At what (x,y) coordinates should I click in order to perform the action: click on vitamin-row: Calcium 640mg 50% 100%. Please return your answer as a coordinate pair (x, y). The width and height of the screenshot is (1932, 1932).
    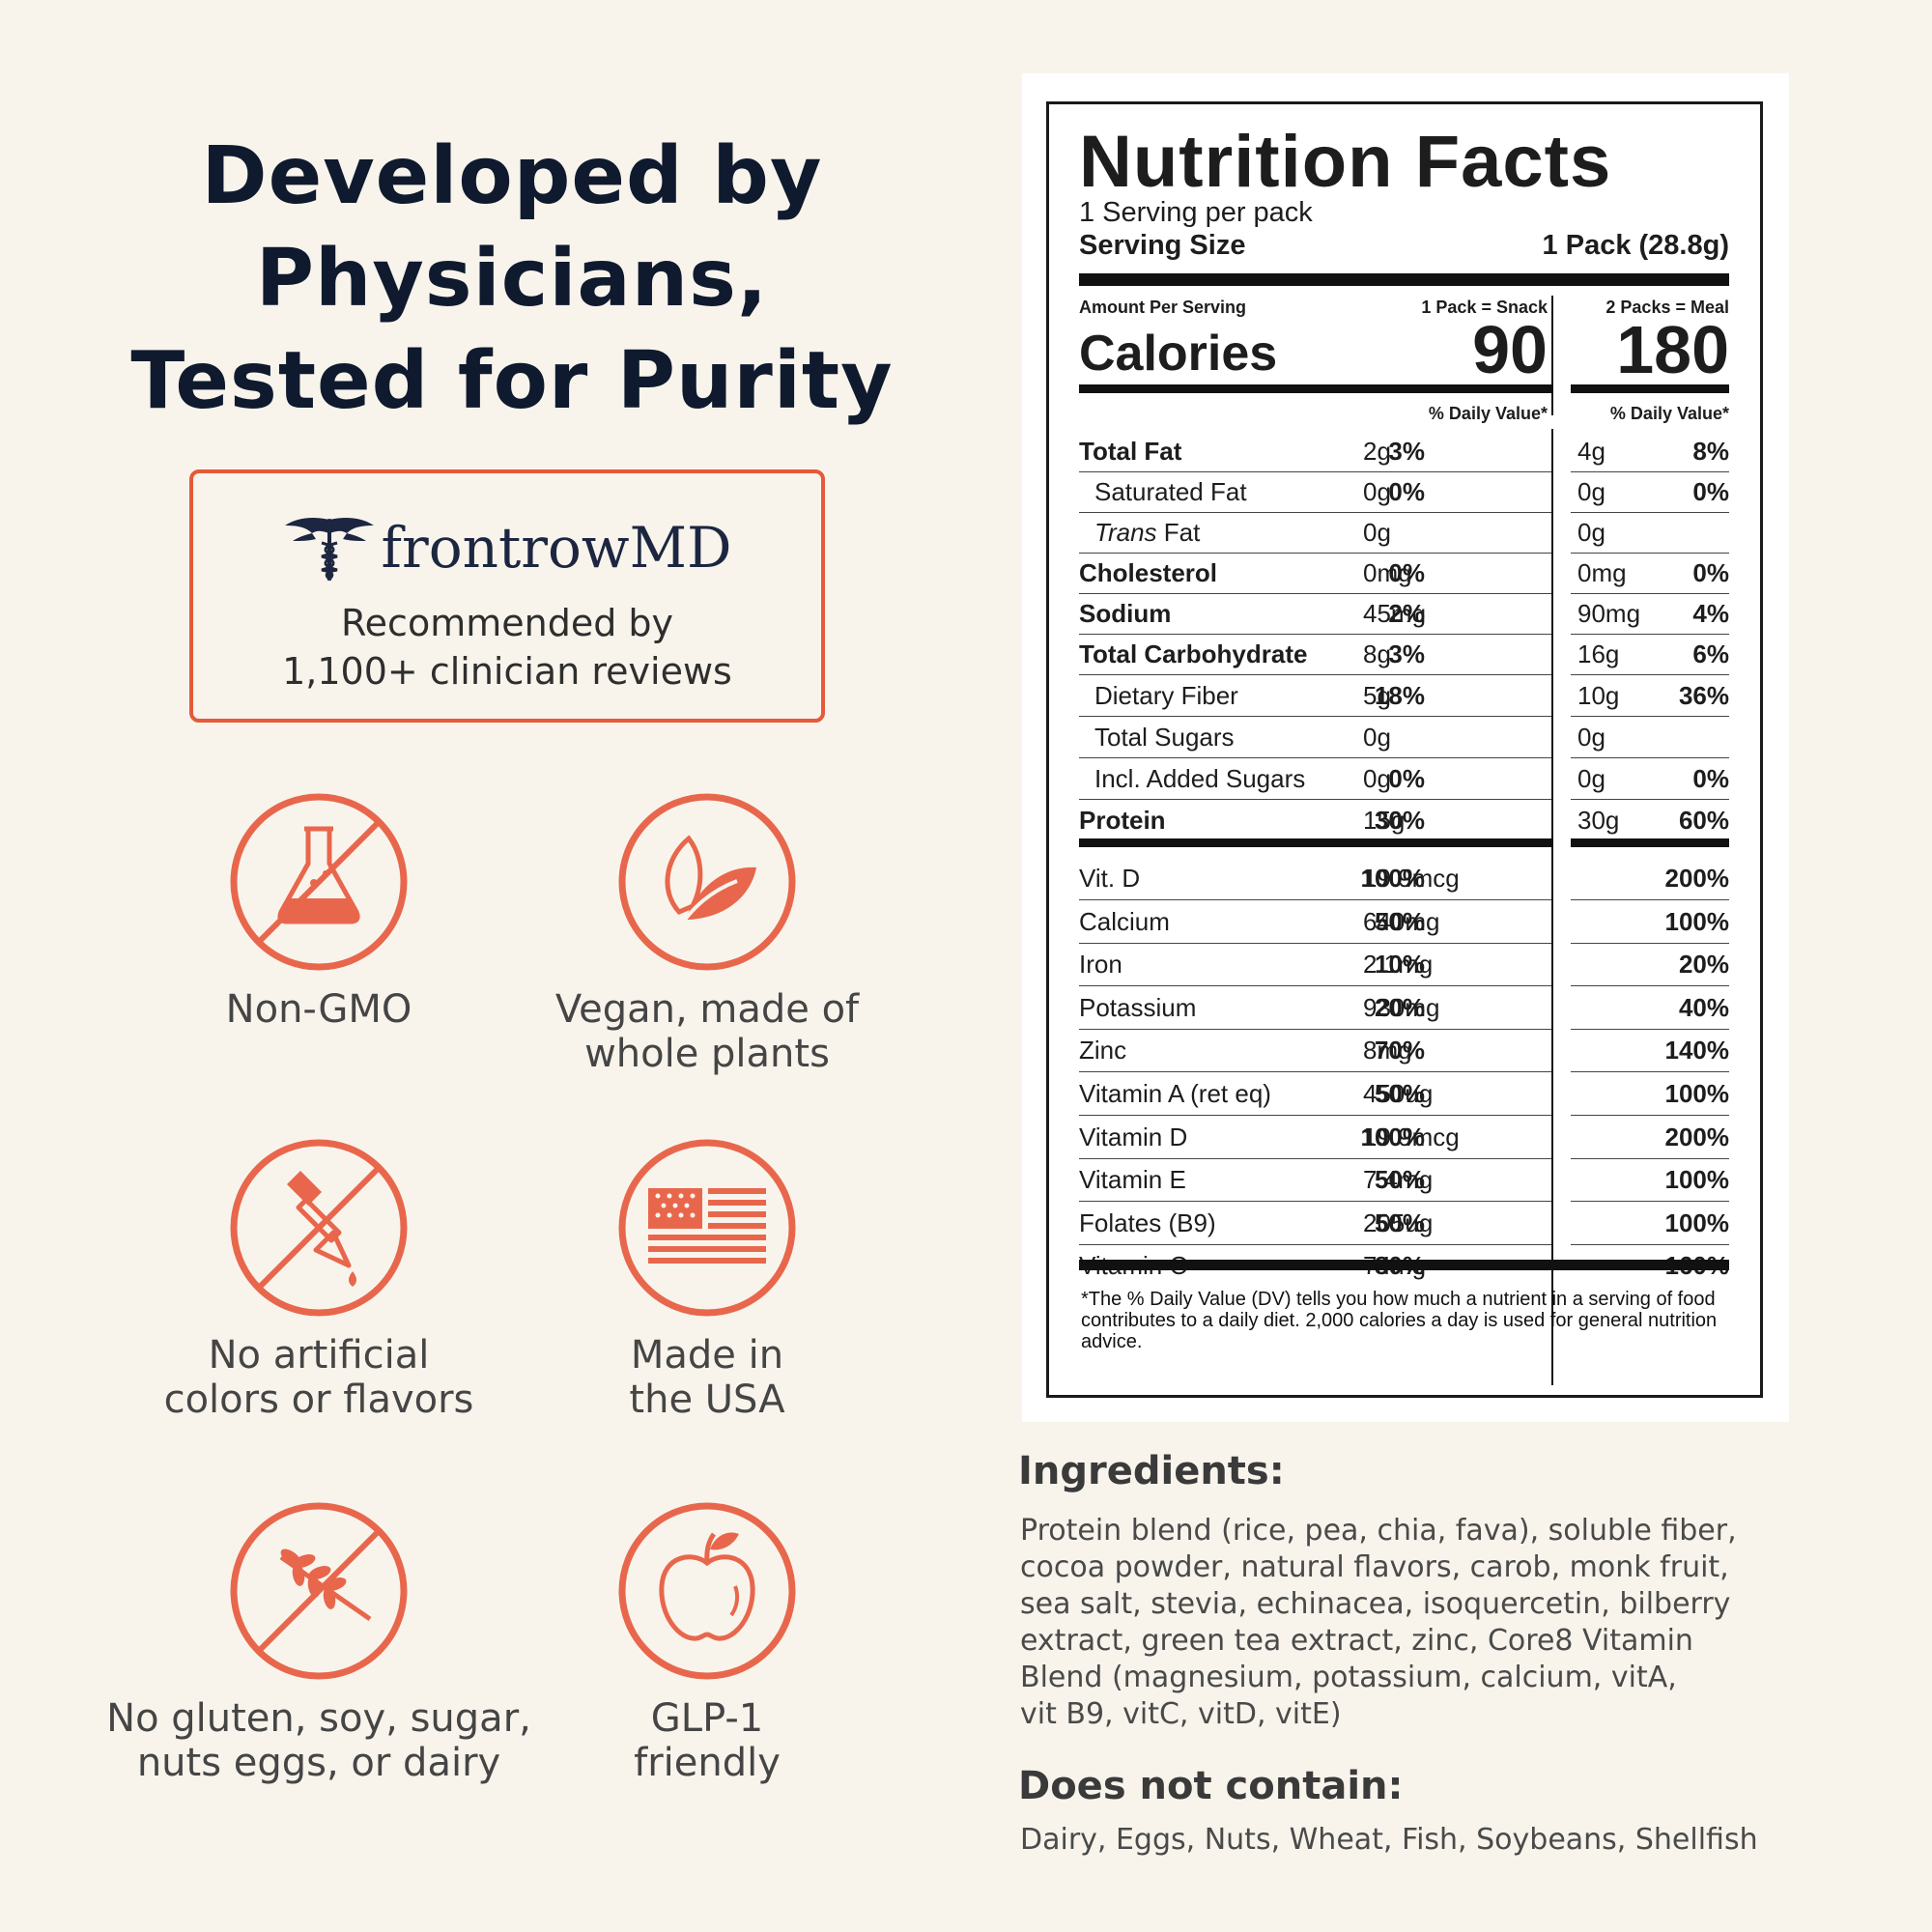
    Looking at the image, I should click on (1404, 921).